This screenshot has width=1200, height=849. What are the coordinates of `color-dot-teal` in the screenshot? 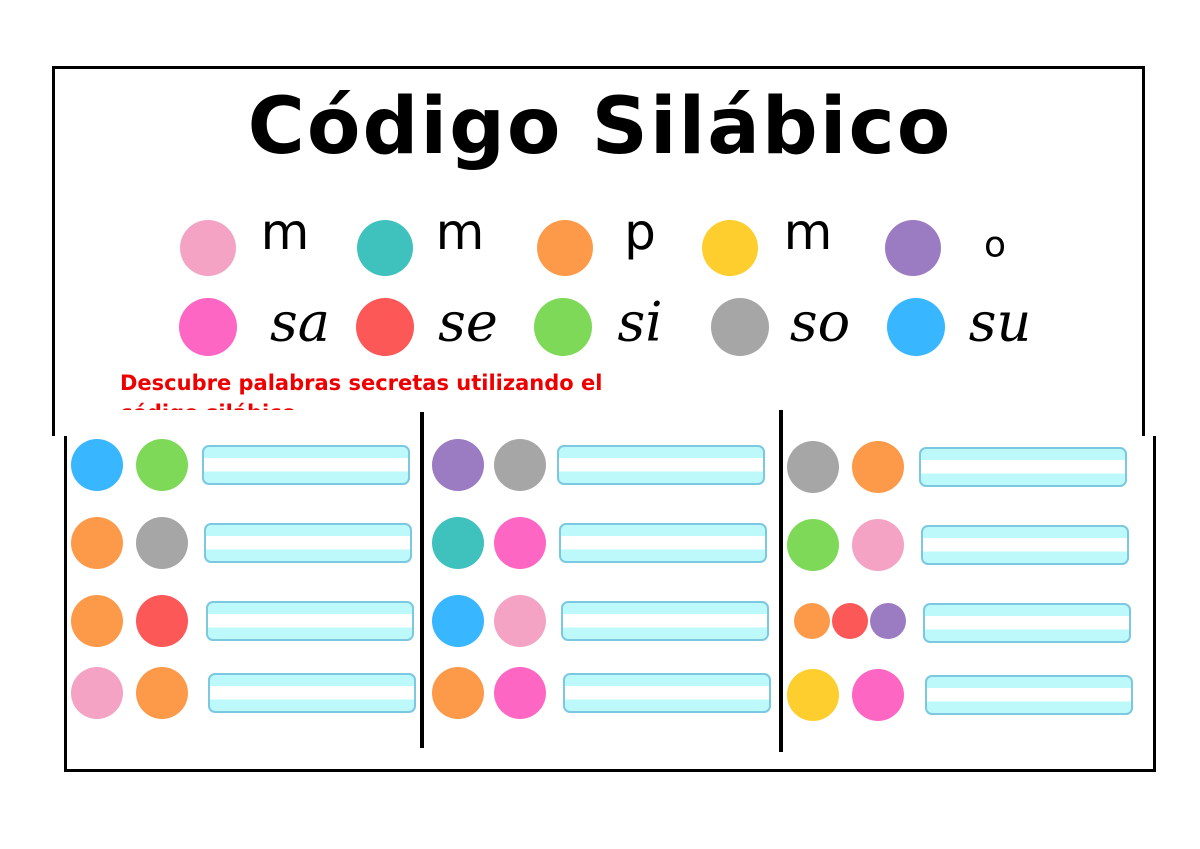 It's located at (385, 248).